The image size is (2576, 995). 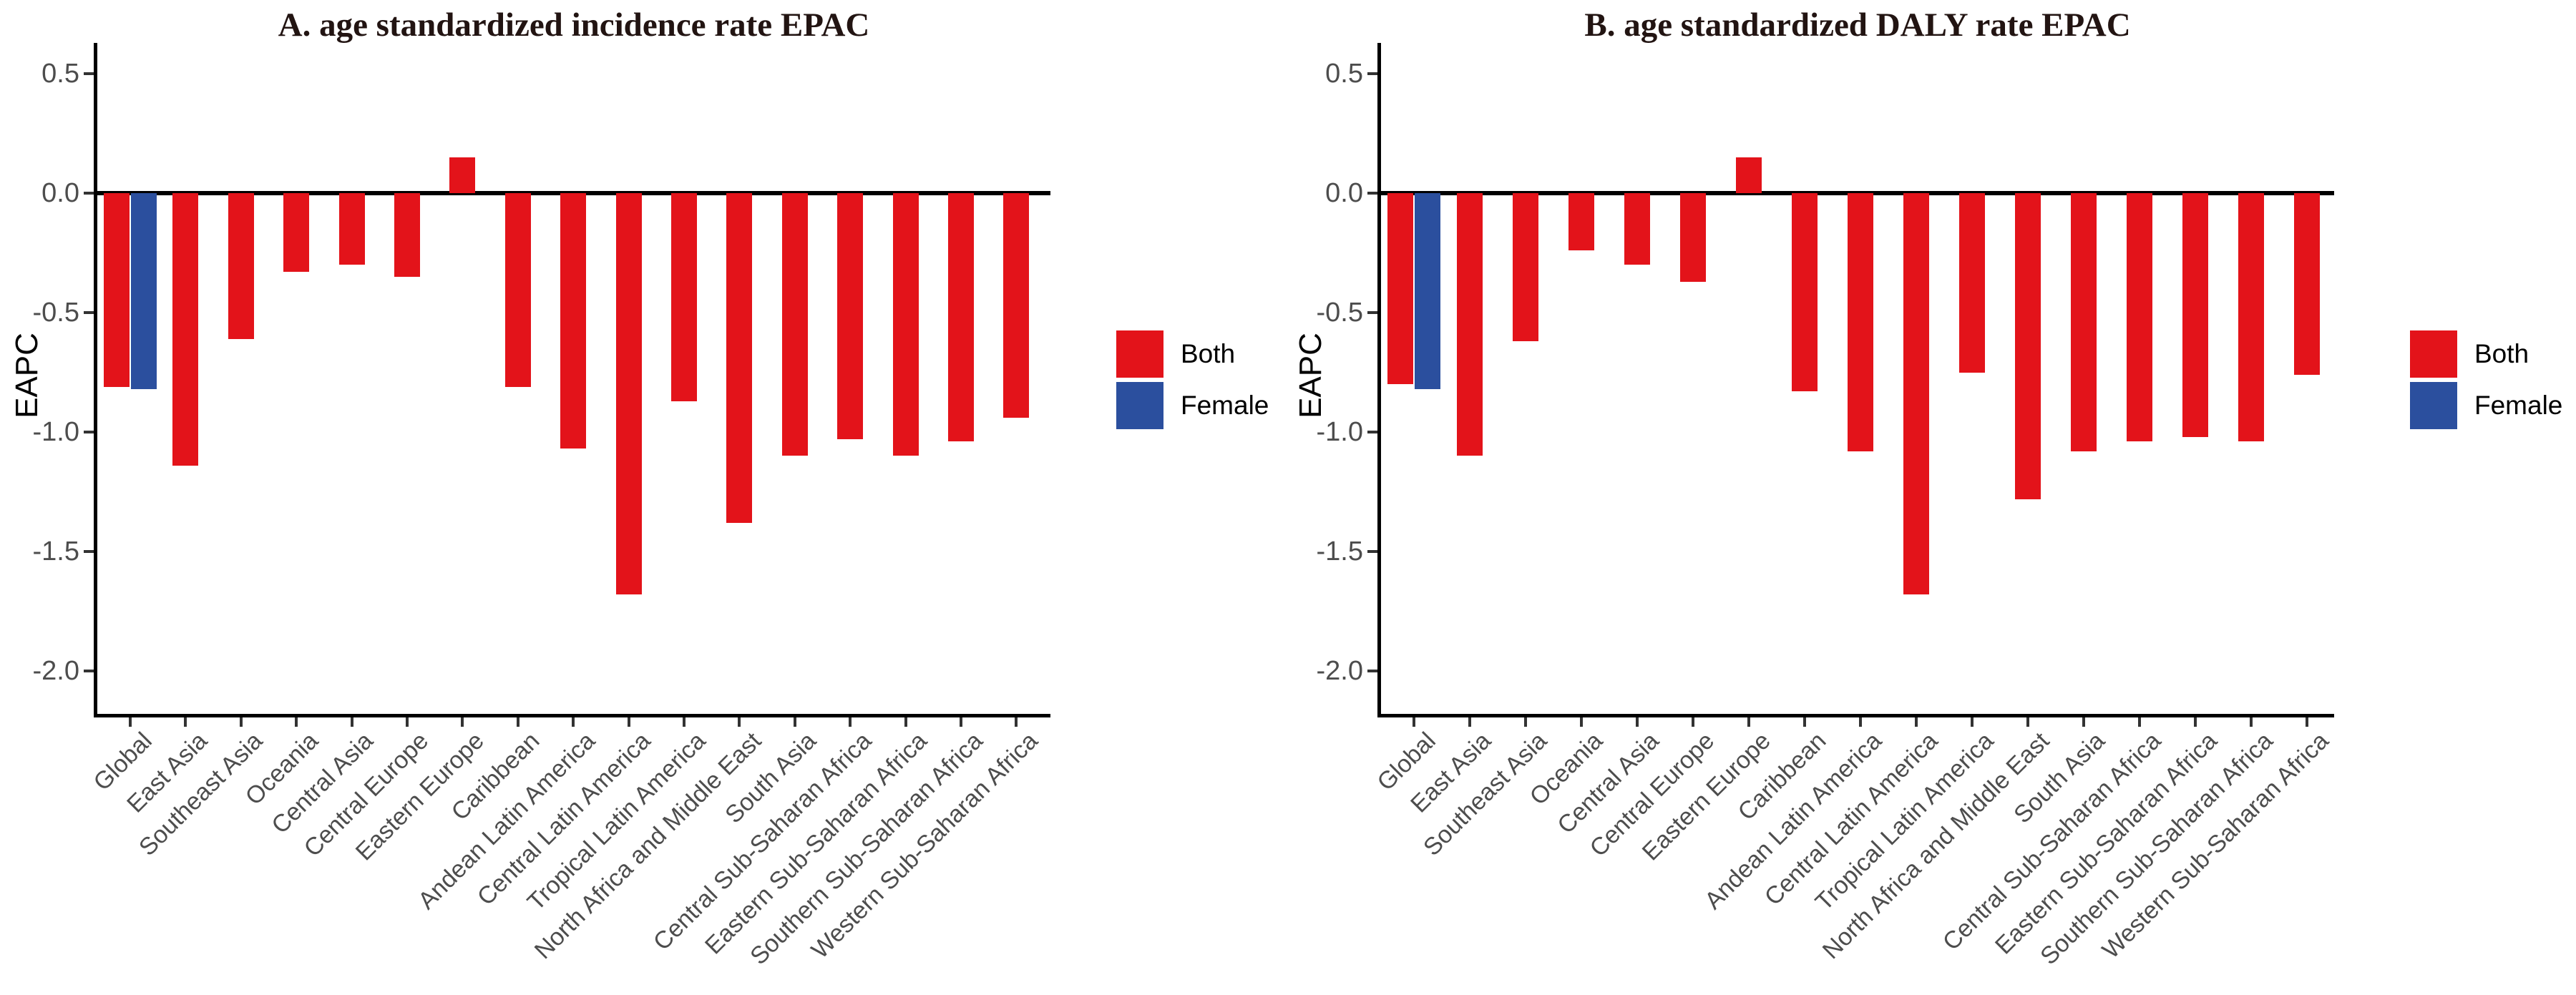 What do you see at coordinates (1916, 394) in the screenshot?
I see `bar-central-latin-america-both` at bounding box center [1916, 394].